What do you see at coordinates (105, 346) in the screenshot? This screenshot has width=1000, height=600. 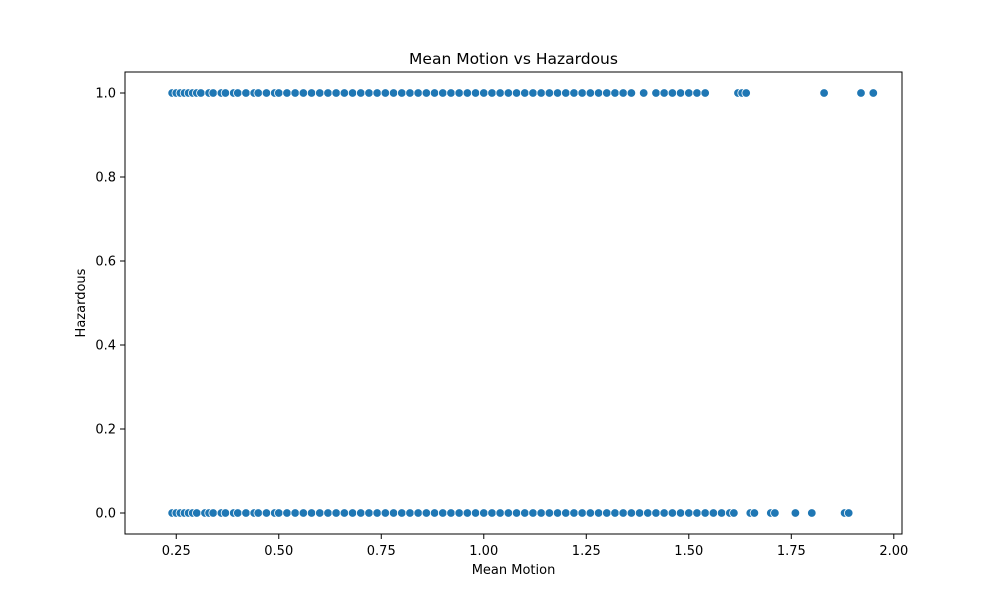 I see `y-tick-label: 0.4` at bounding box center [105, 346].